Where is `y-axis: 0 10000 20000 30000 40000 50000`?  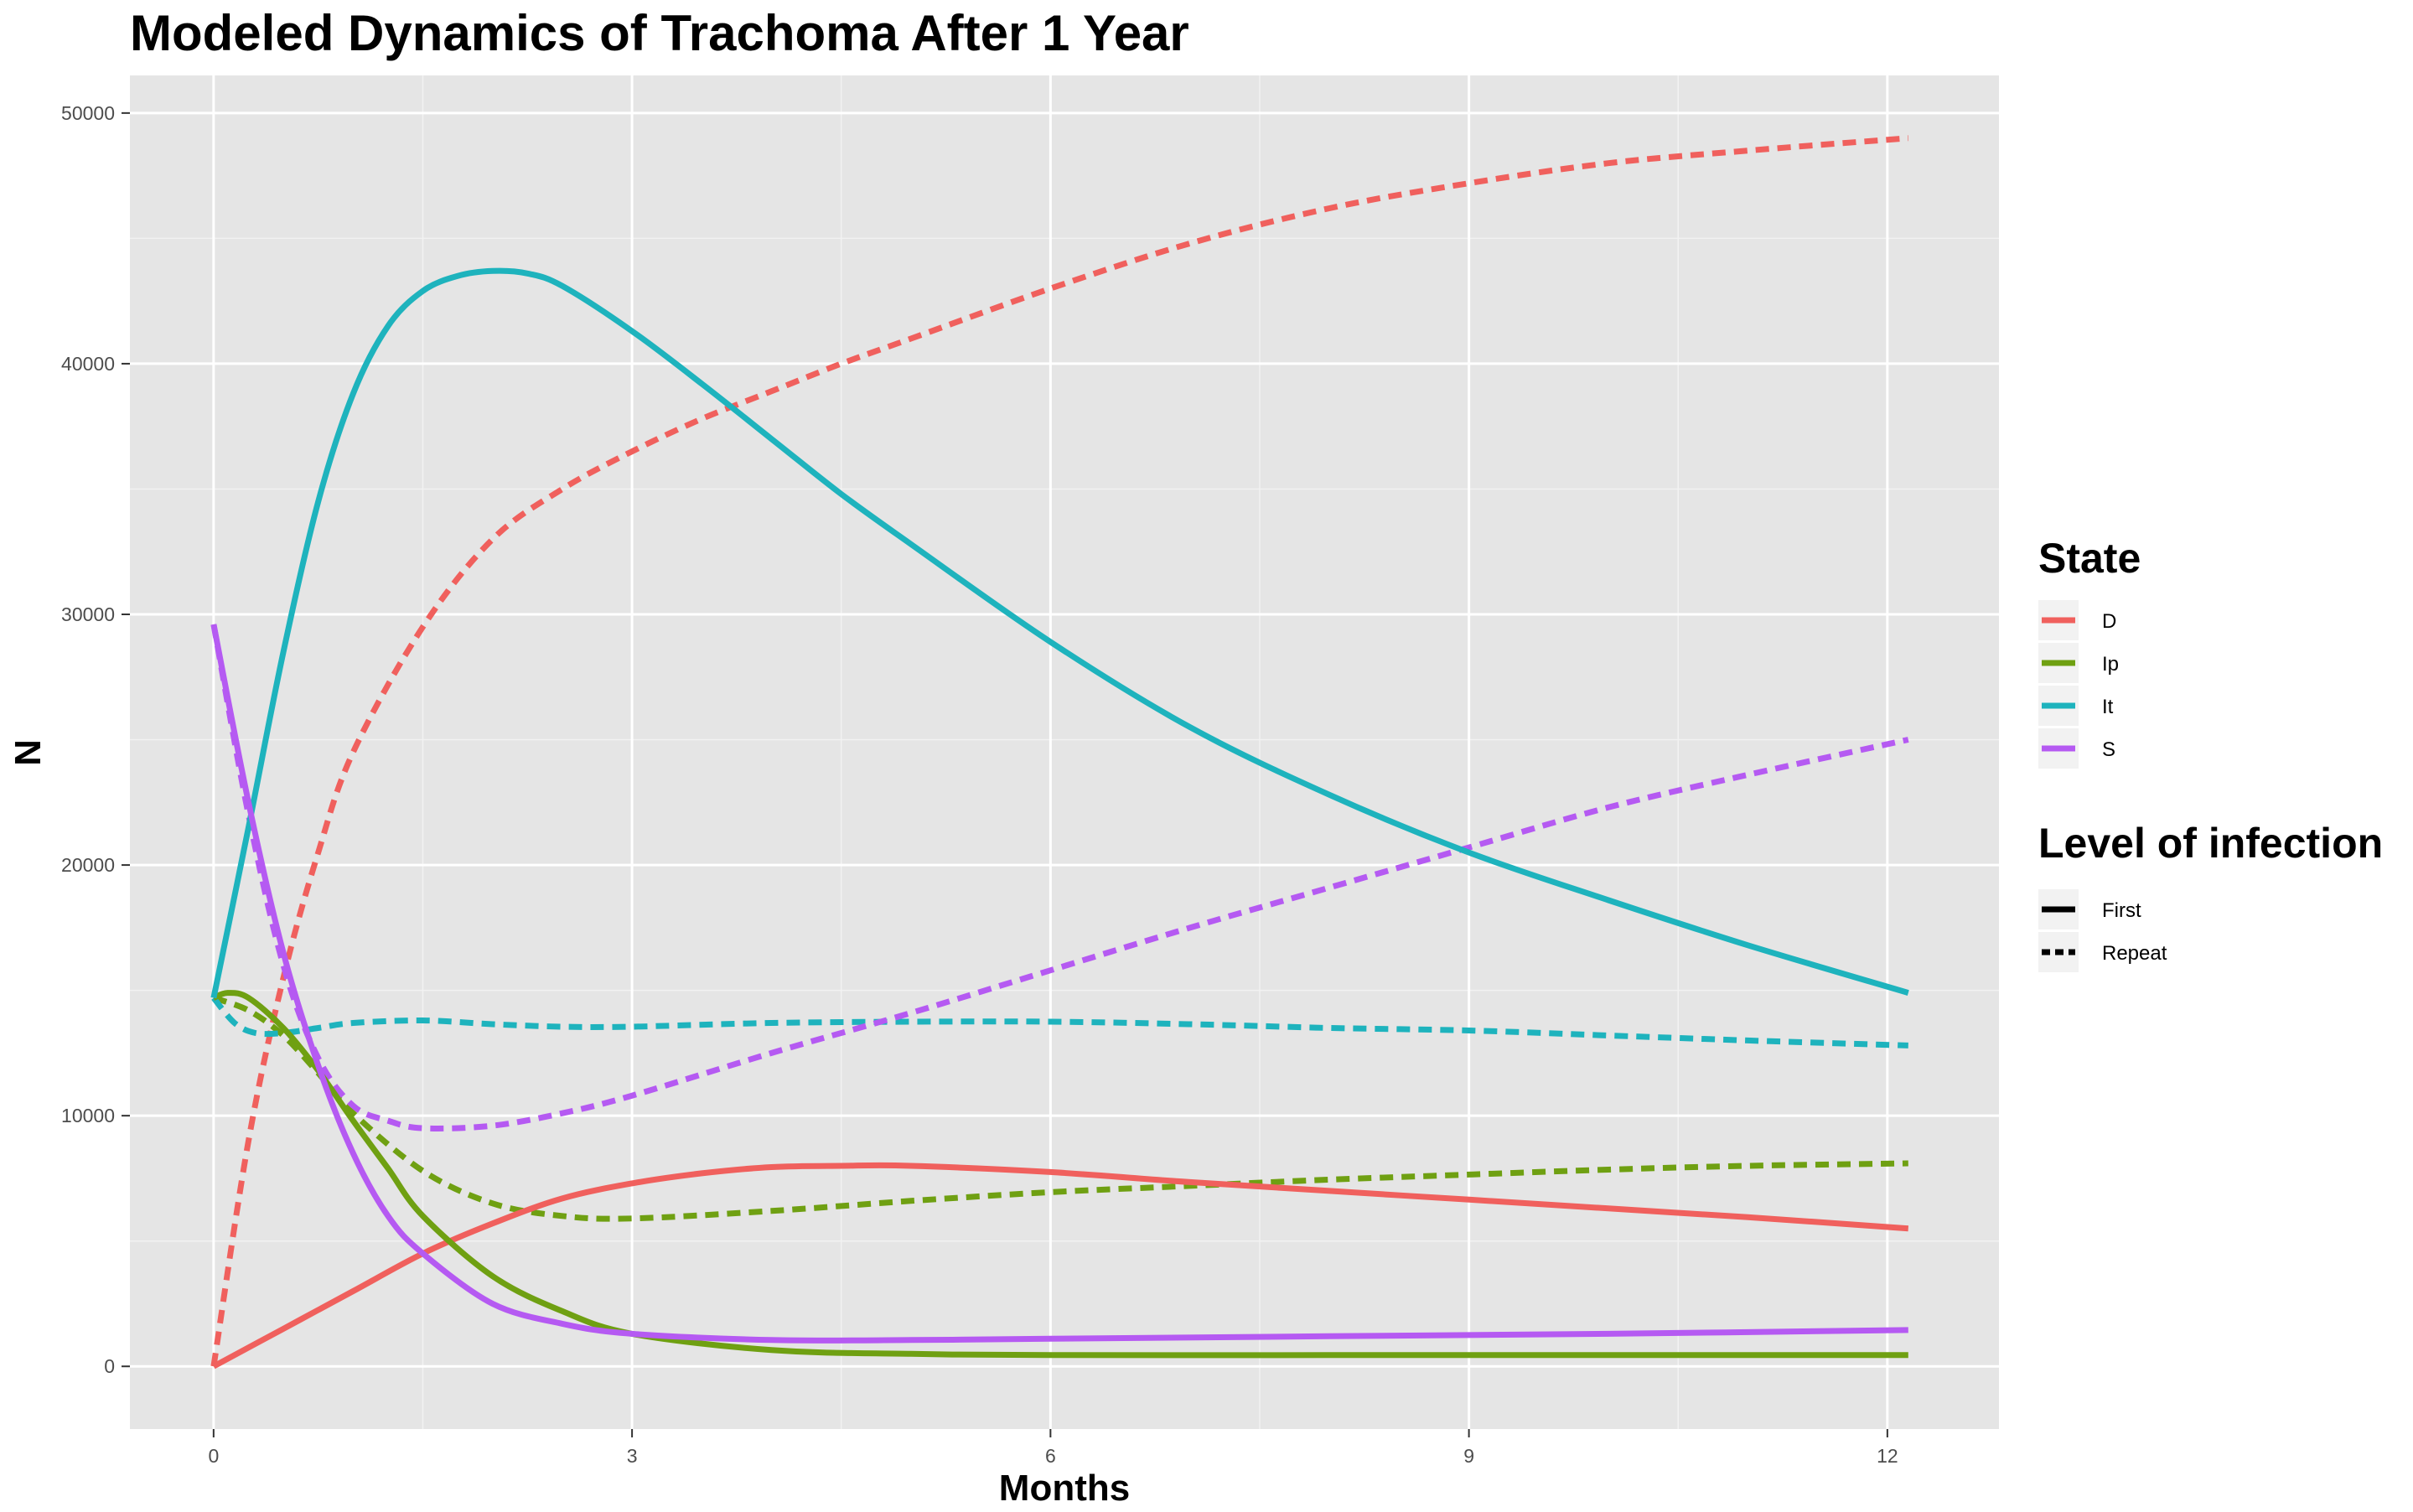
y-axis: 0 10000 20000 30000 40000 50000 is located at coordinates (96, 739).